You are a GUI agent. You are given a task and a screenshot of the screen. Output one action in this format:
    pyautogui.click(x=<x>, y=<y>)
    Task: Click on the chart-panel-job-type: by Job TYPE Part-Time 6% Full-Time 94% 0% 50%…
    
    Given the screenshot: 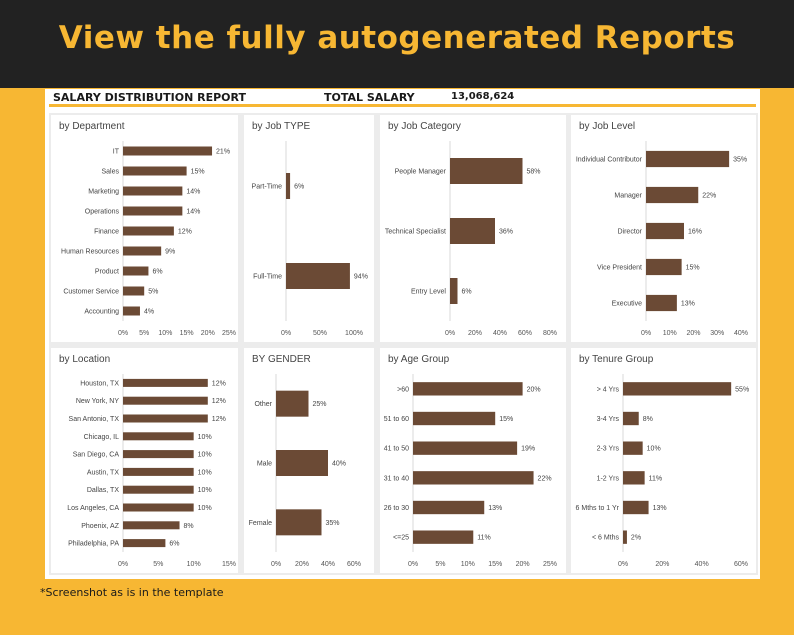 What is the action you would take?
    pyautogui.click(x=309, y=228)
    